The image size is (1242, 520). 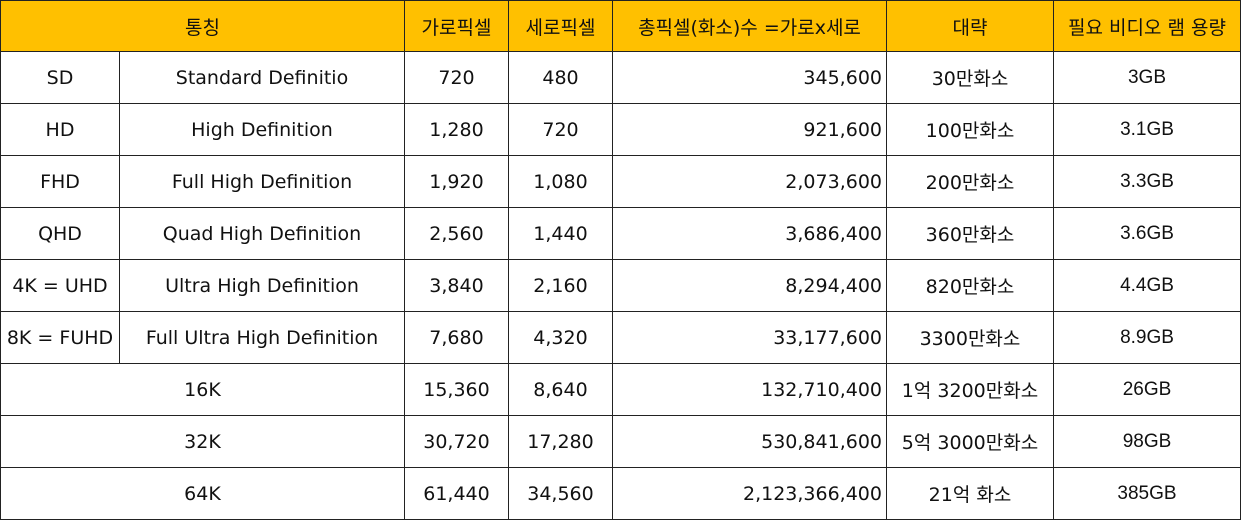 What do you see at coordinates (456, 337) in the screenshot?
I see `cell-width: 7,680` at bounding box center [456, 337].